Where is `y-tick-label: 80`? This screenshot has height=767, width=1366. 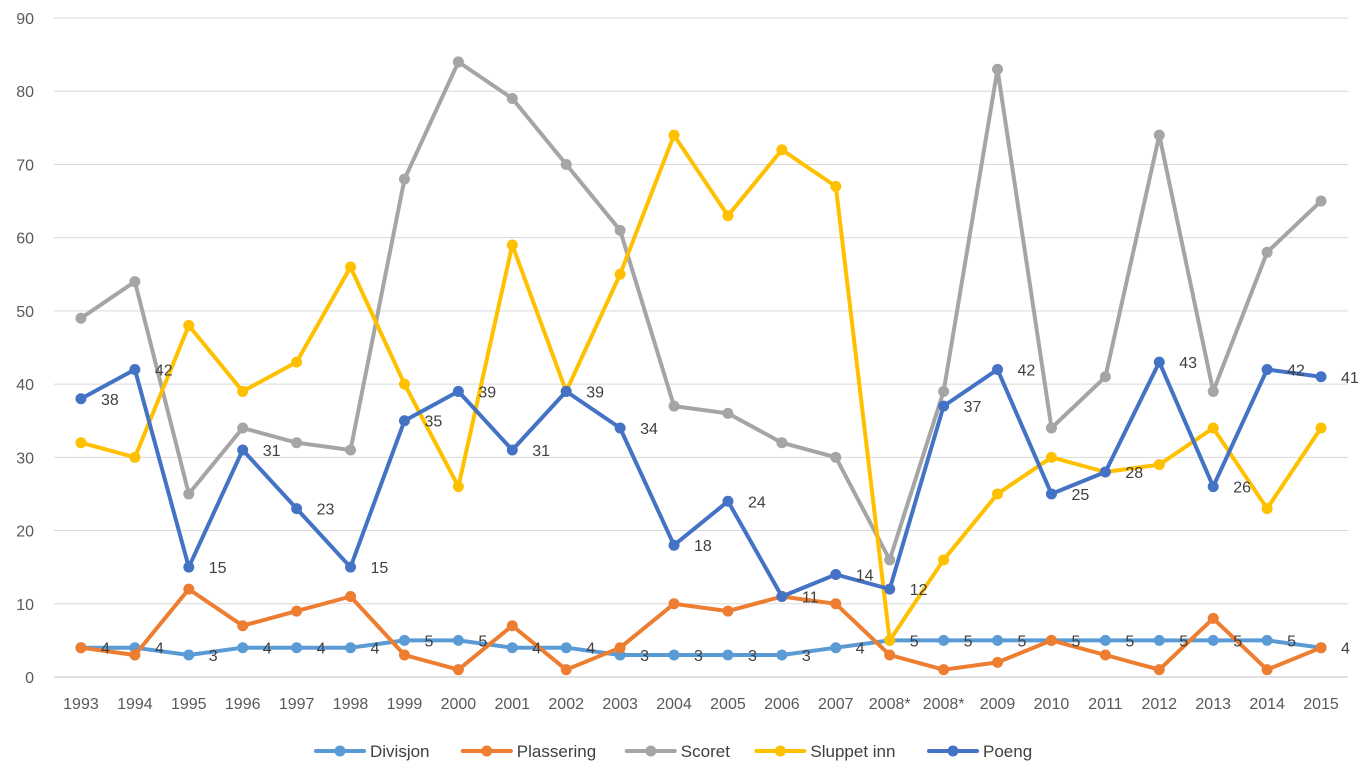
y-tick-label: 80 is located at coordinates (25, 92).